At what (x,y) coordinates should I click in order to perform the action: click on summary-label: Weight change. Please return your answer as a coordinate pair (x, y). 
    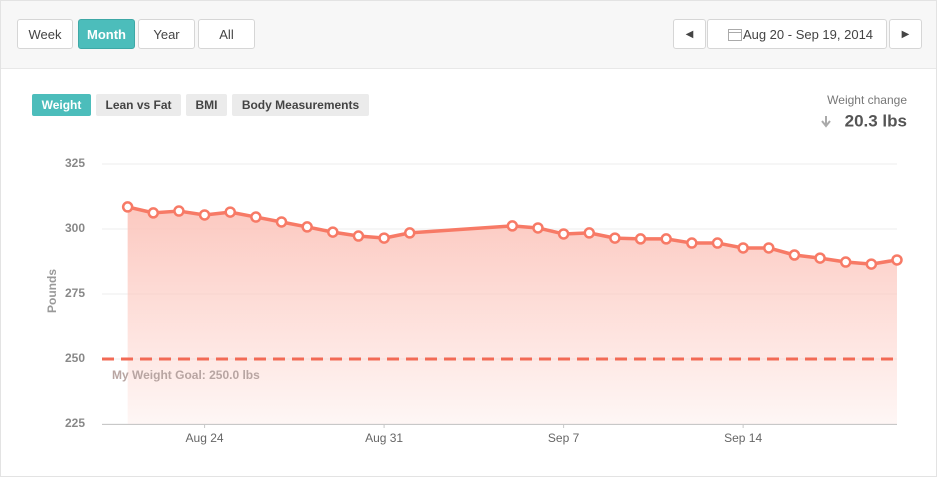
    Looking at the image, I should click on (867, 100).